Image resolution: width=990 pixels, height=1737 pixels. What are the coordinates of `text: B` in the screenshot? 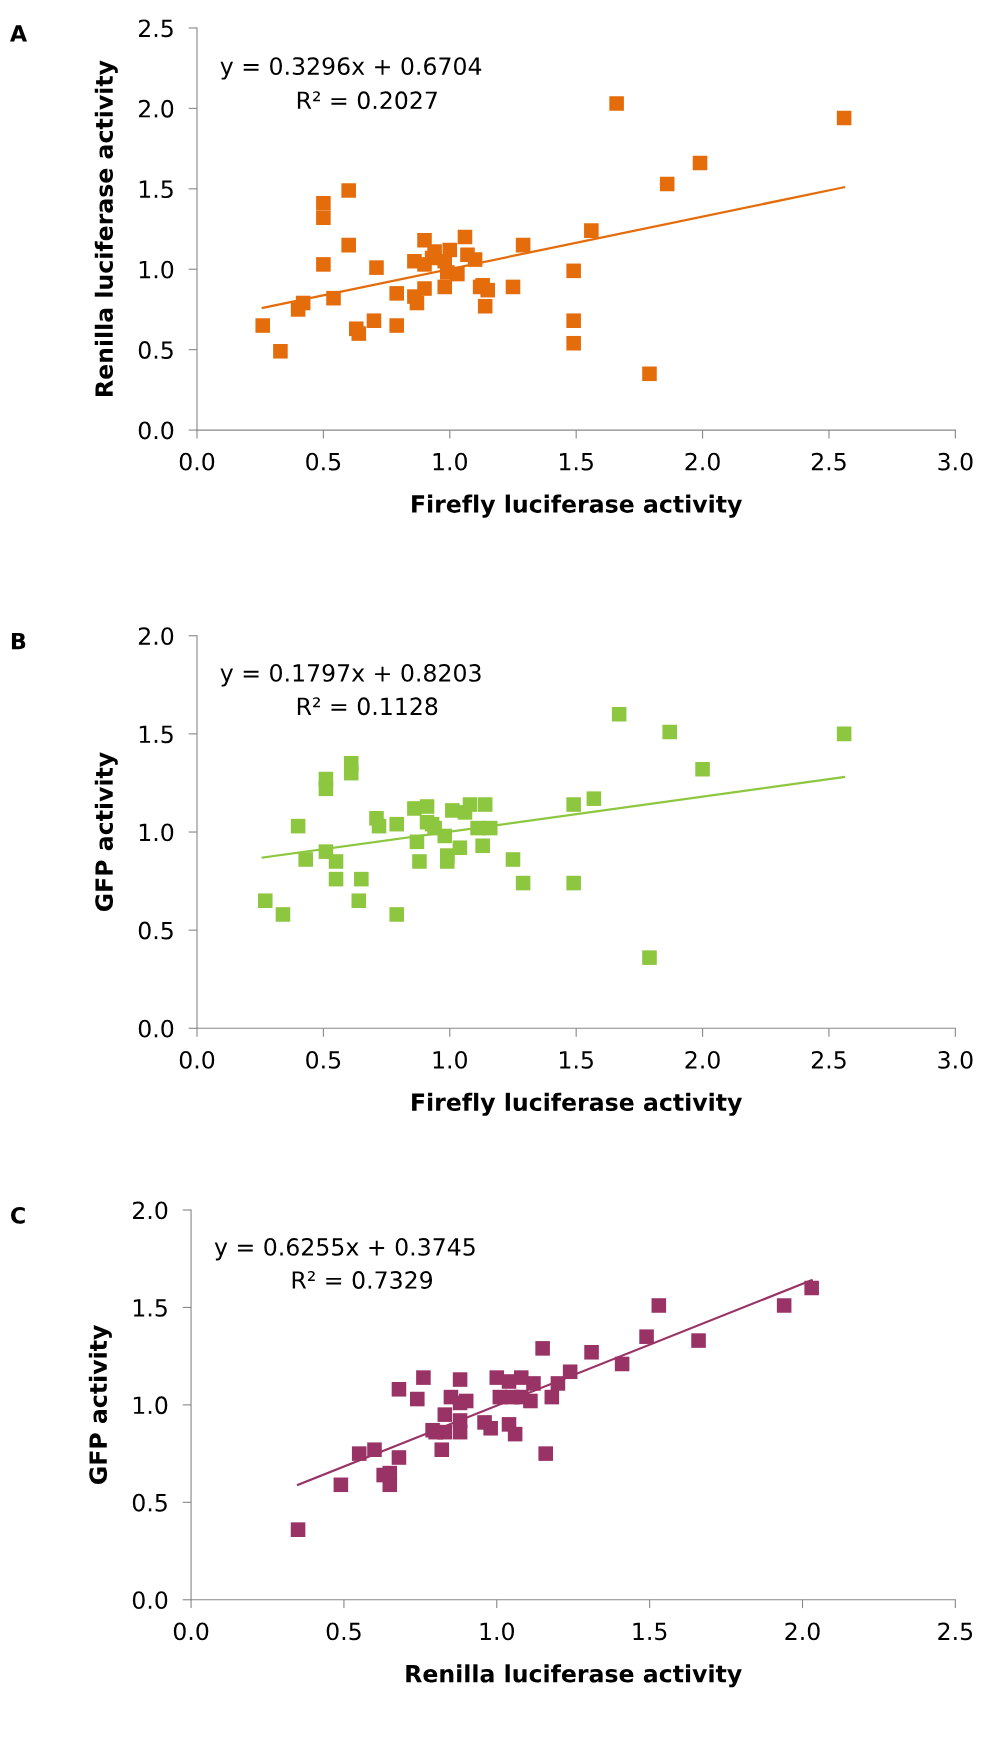 It's located at (18, 641).